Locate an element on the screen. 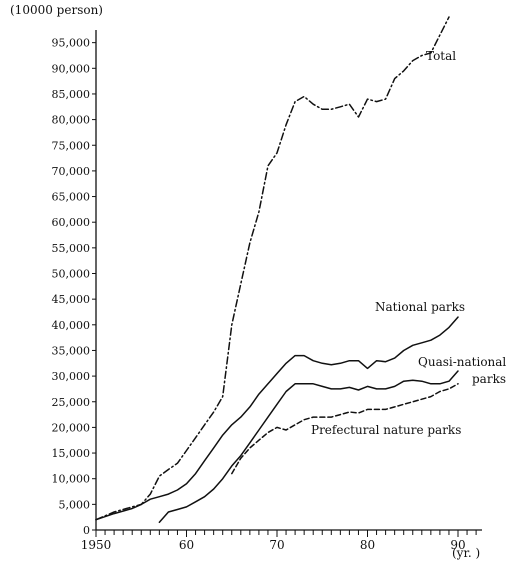 This screenshot has height=576, width=523. annotation-national-parks: National parks is located at coordinates (420, 307).